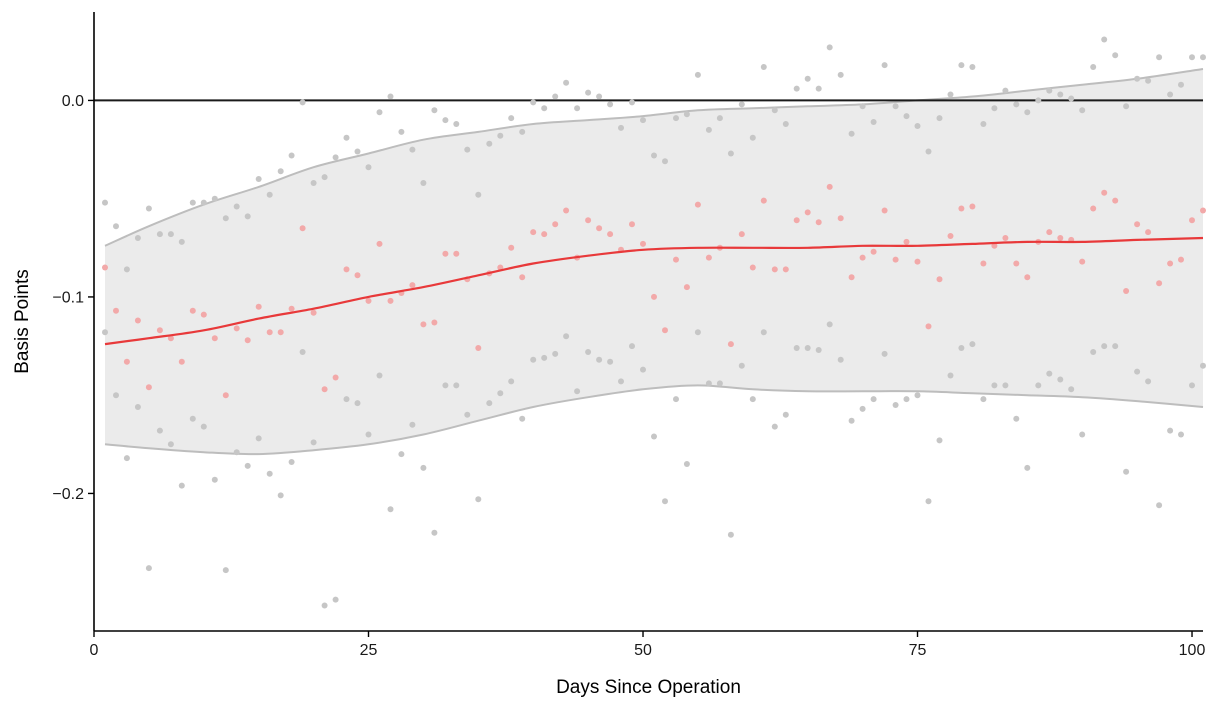 Image resolution: width=1225 pixels, height=705 pixels. What do you see at coordinates (643, 650) in the screenshot?
I see `x-tick-label: 50` at bounding box center [643, 650].